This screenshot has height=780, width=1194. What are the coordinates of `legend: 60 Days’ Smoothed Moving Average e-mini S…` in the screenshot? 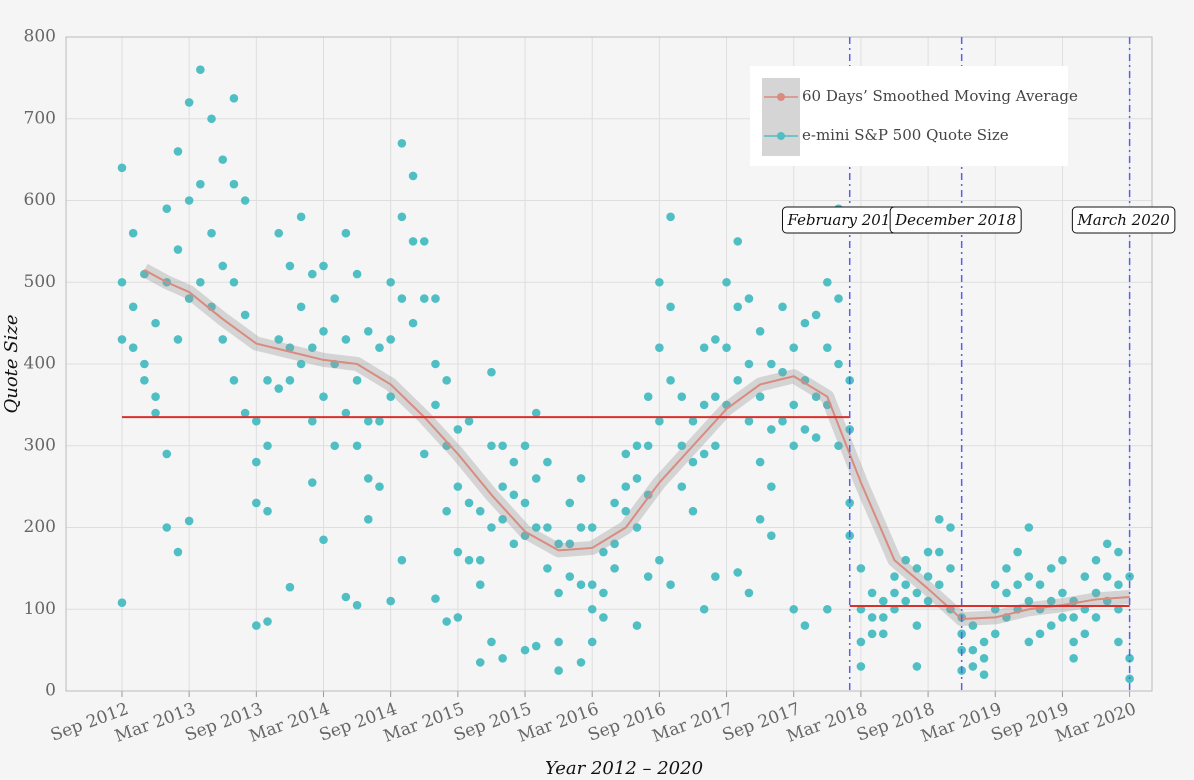 It's located at (914, 116).